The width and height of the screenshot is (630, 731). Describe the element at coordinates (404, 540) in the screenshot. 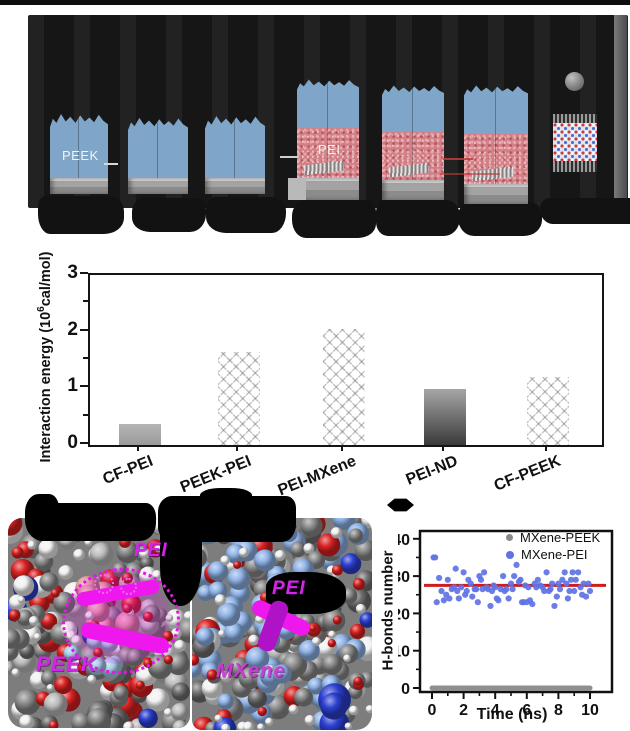

I see `svg-text: 40` at that location.